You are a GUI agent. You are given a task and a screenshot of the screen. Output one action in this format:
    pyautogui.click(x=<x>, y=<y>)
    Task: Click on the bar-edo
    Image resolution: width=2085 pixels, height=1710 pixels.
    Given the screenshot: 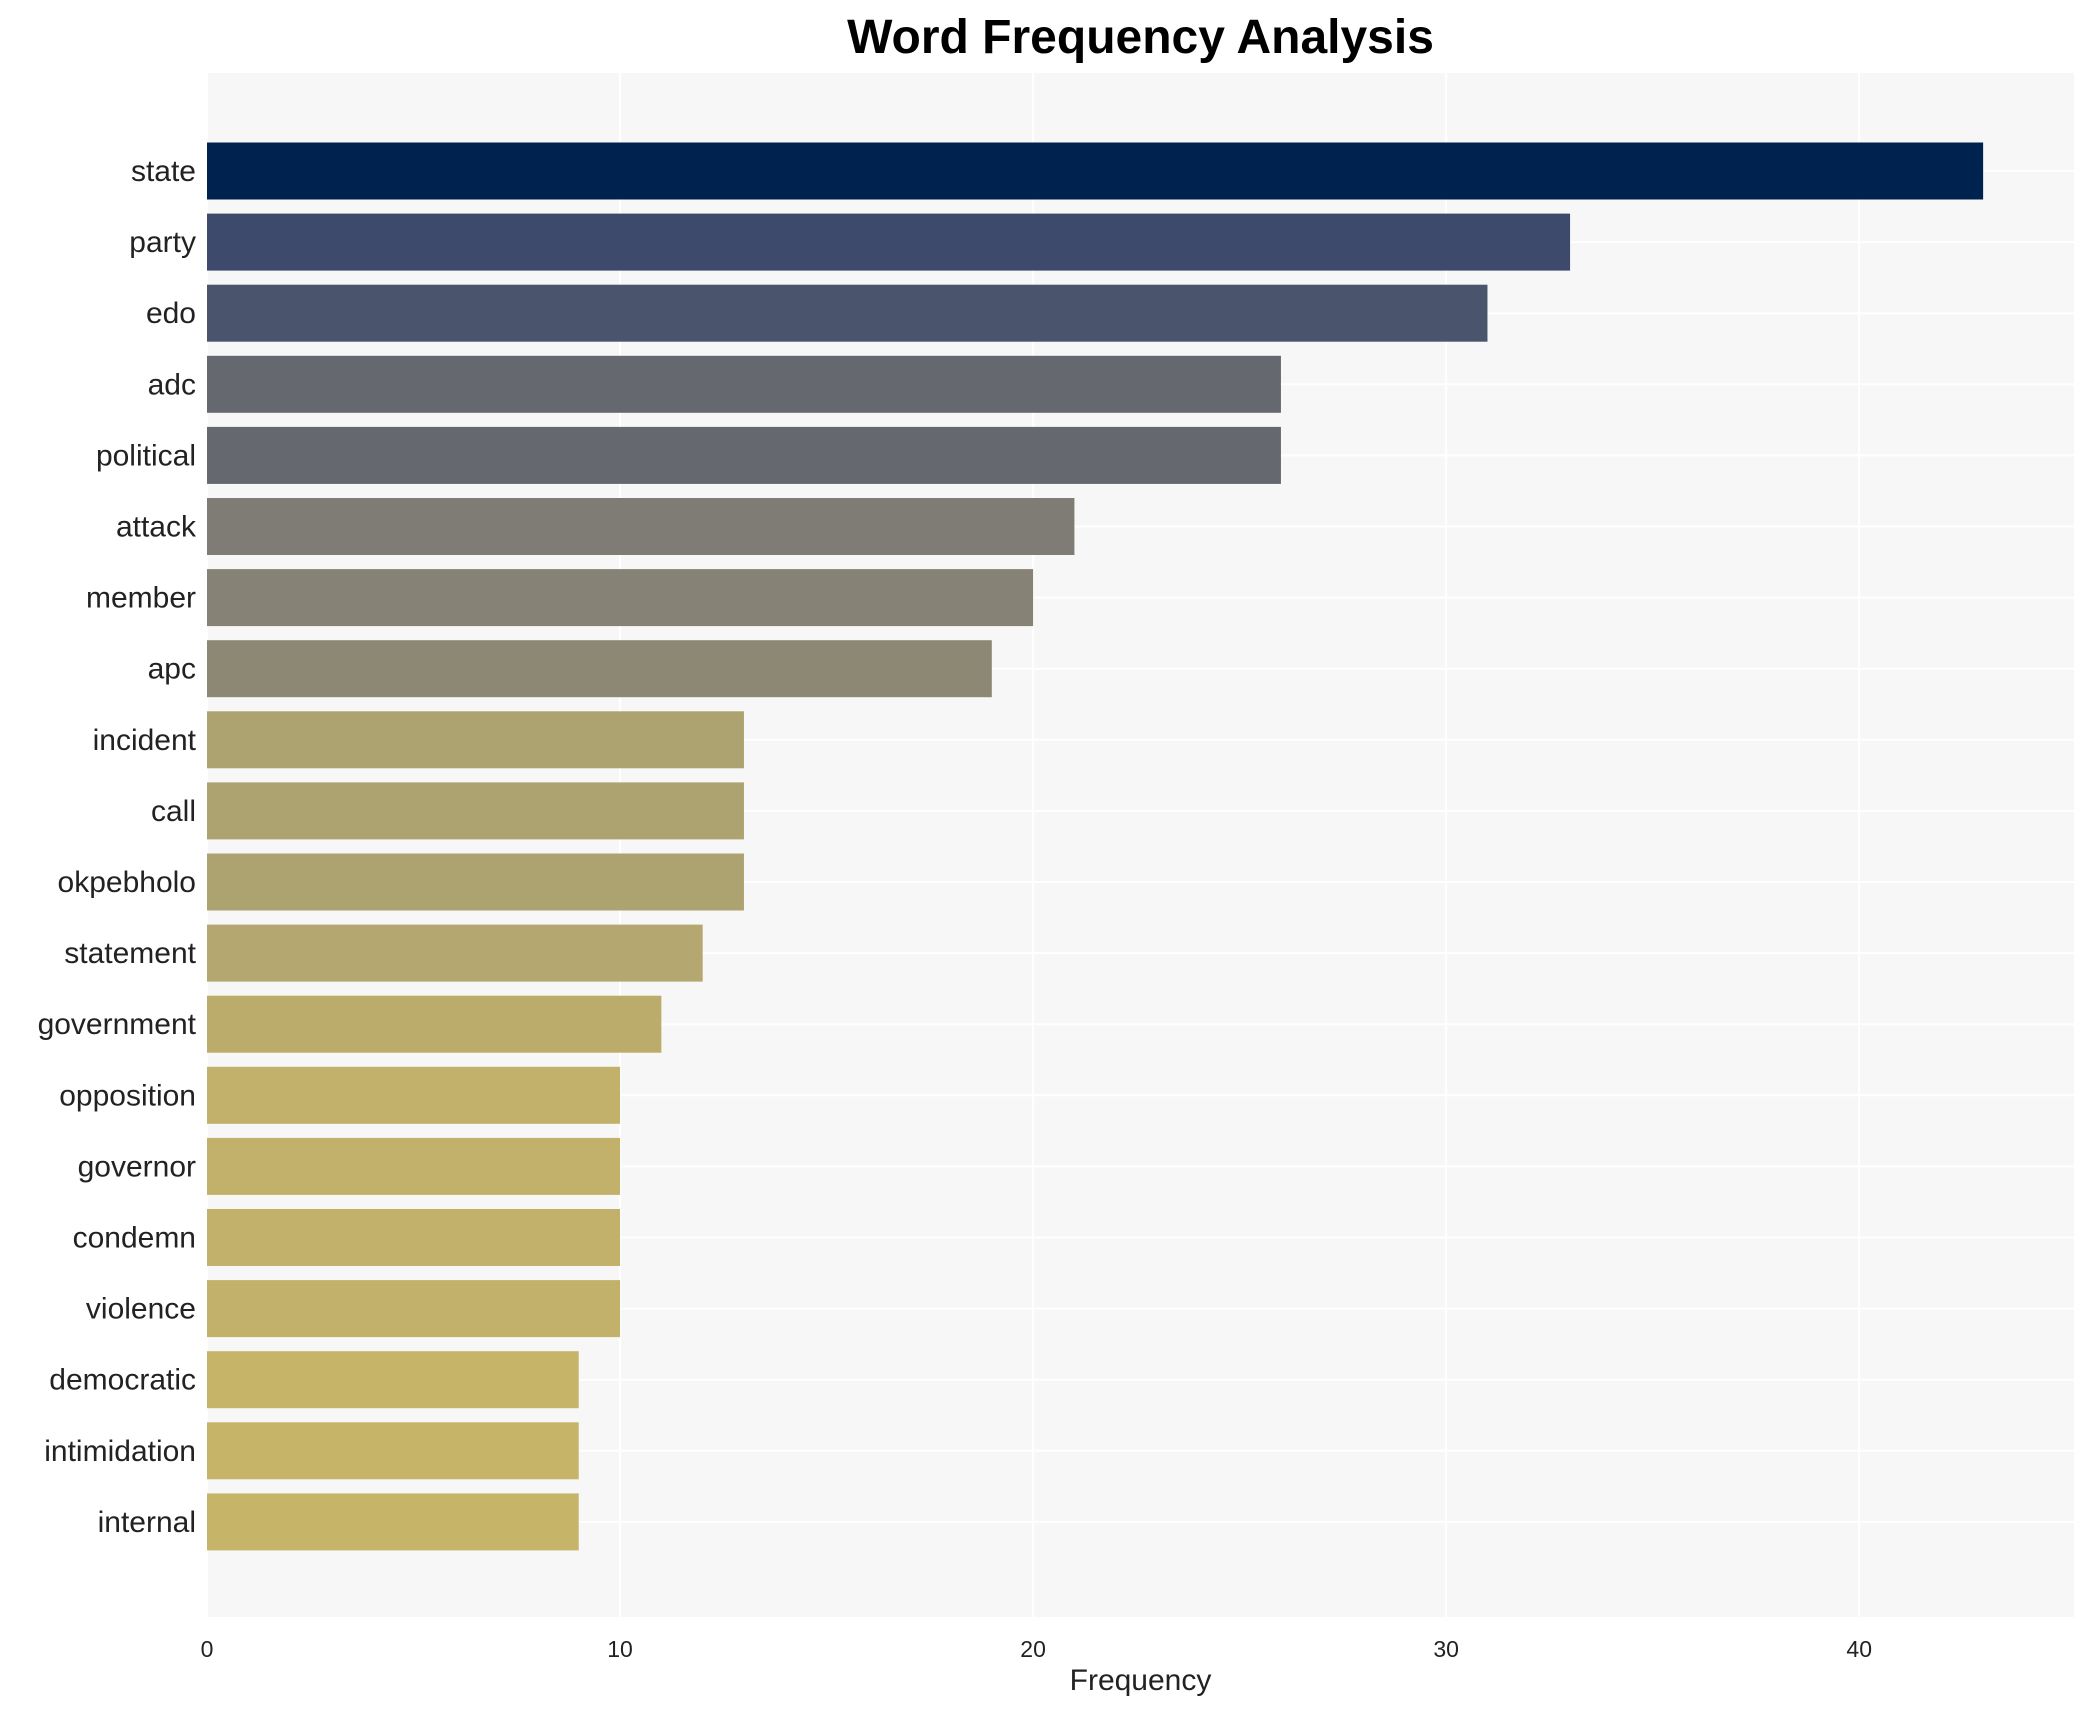 What is the action you would take?
    pyautogui.click(x=847, y=313)
    